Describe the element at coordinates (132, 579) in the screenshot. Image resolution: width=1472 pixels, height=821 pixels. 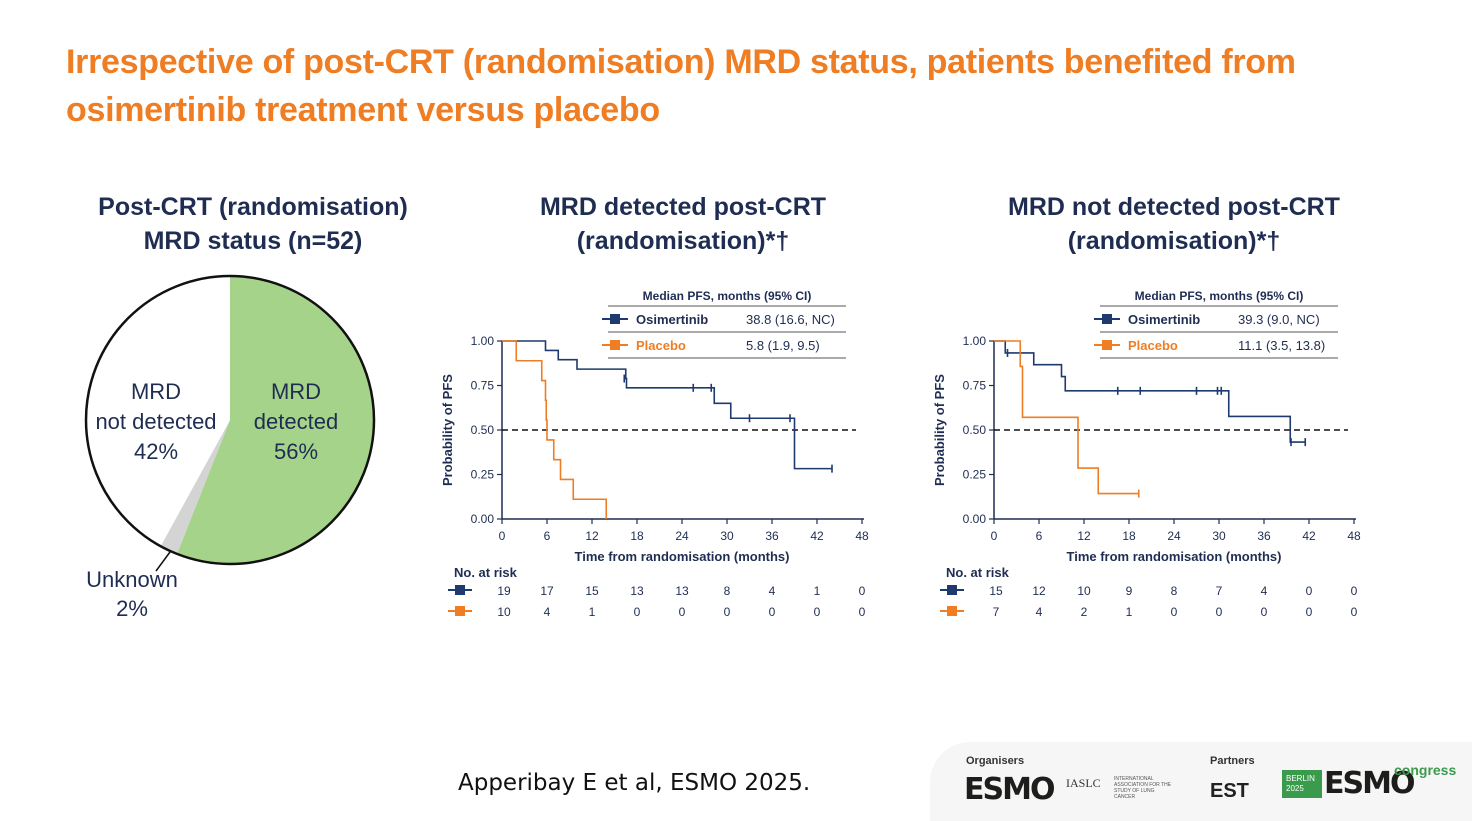
I see `pie-label-unknown: Unknown` at that location.